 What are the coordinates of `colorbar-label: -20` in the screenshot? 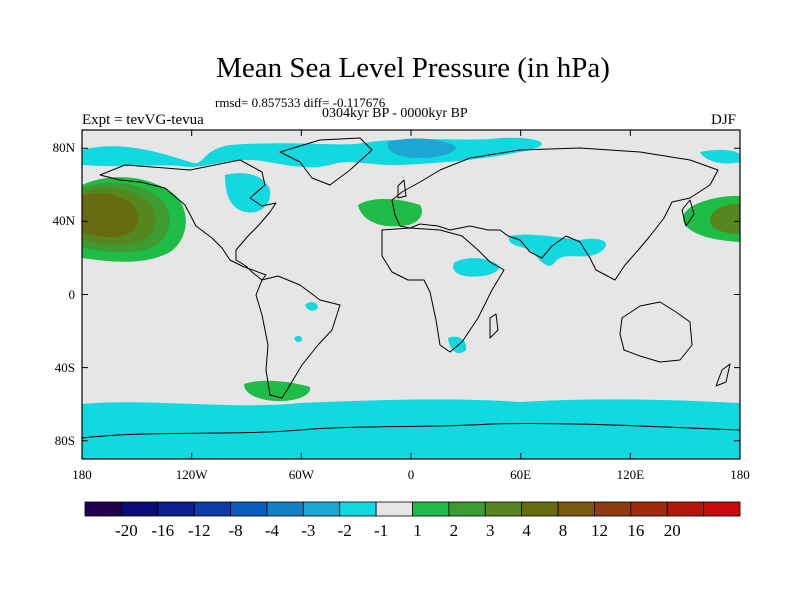 It's located at (126, 530).